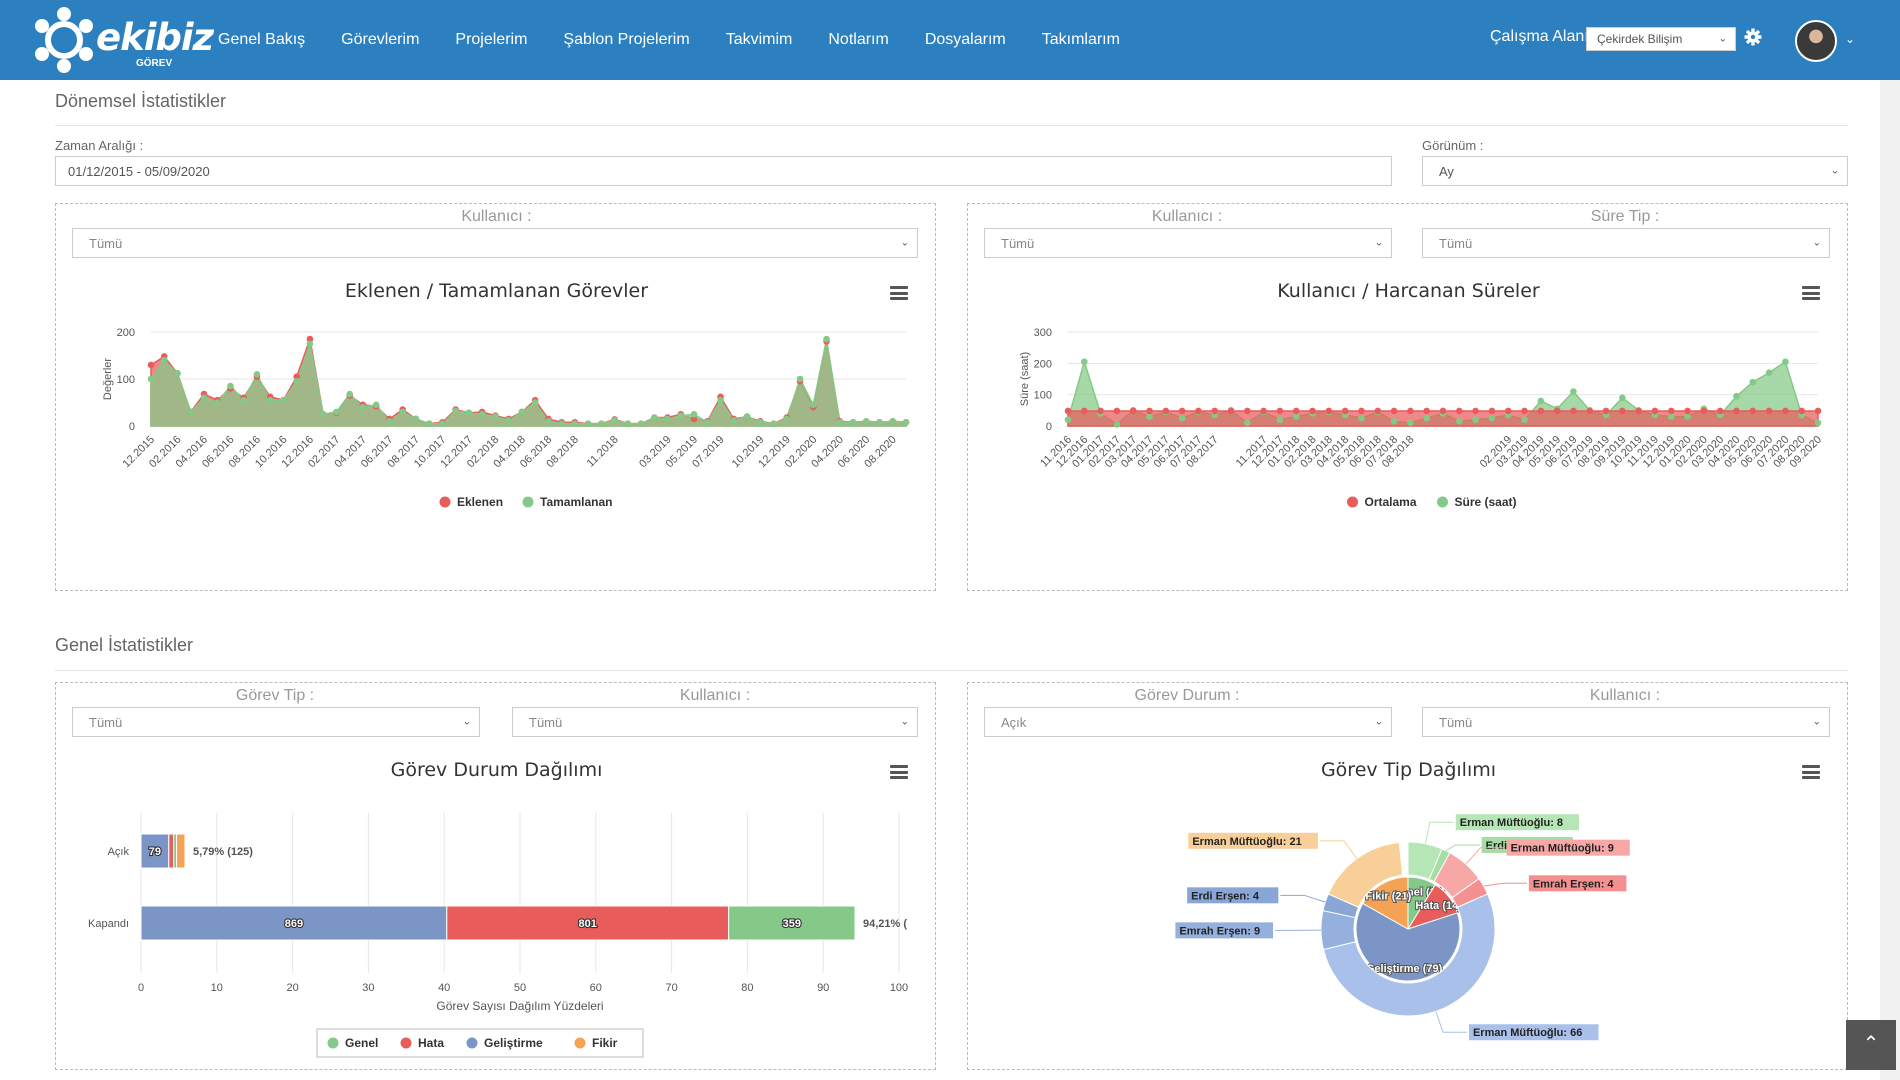 Image resolution: width=1900 pixels, height=1080 pixels. What do you see at coordinates (155, 37) in the screenshot?
I see `logo-text: ekibiz` at bounding box center [155, 37].